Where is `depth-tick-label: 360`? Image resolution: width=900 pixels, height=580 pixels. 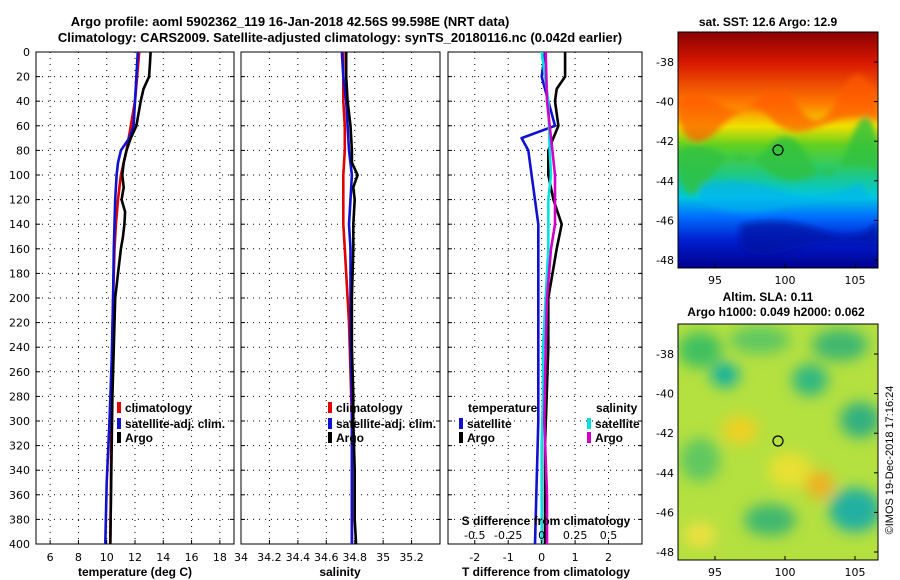 depth-tick-label: 360 is located at coordinates (19, 495).